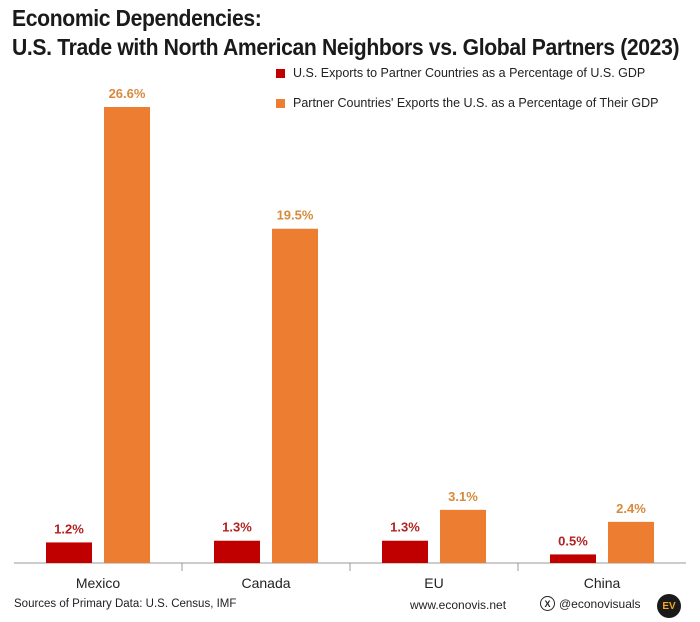 This screenshot has width=700, height=622. What do you see at coordinates (137, 18) in the screenshot?
I see `title-line-1: Economic Dependencies:` at bounding box center [137, 18].